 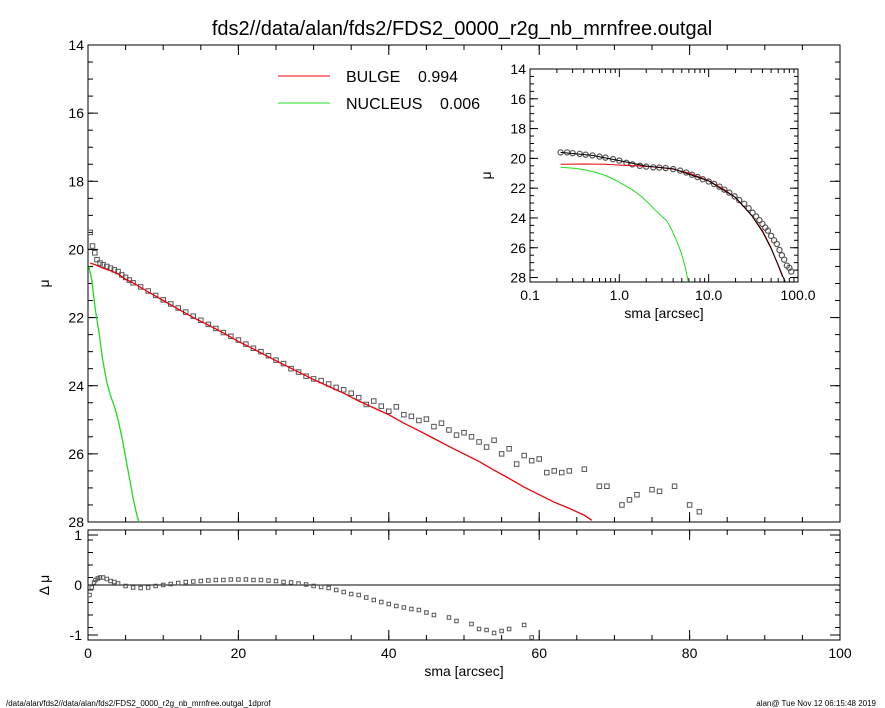 I want to click on inset-ytick-label: 20, so click(x=518, y=158).